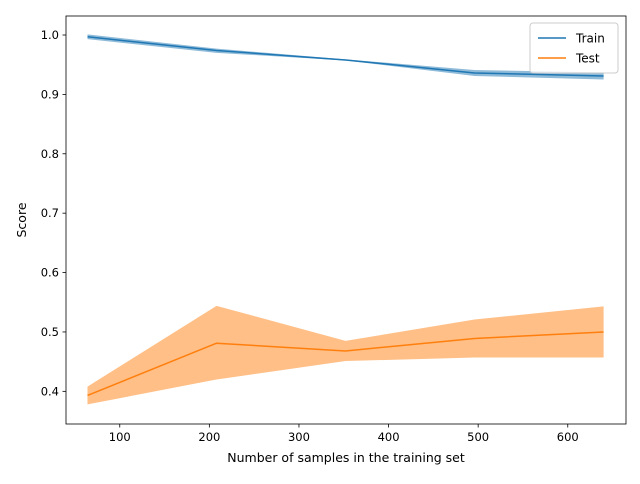 The height and width of the screenshot is (484, 640). I want to click on y-tick-label: 1.0, so click(50, 35).